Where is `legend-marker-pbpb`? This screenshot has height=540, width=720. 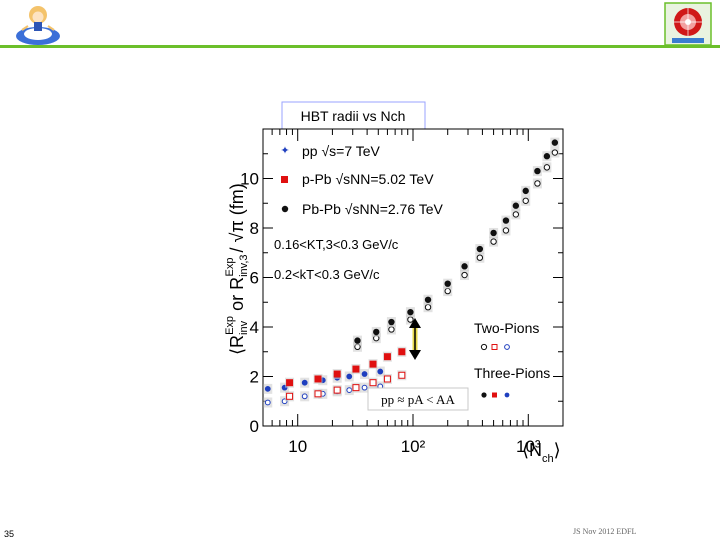 legend-marker-pbpb is located at coordinates (285, 209).